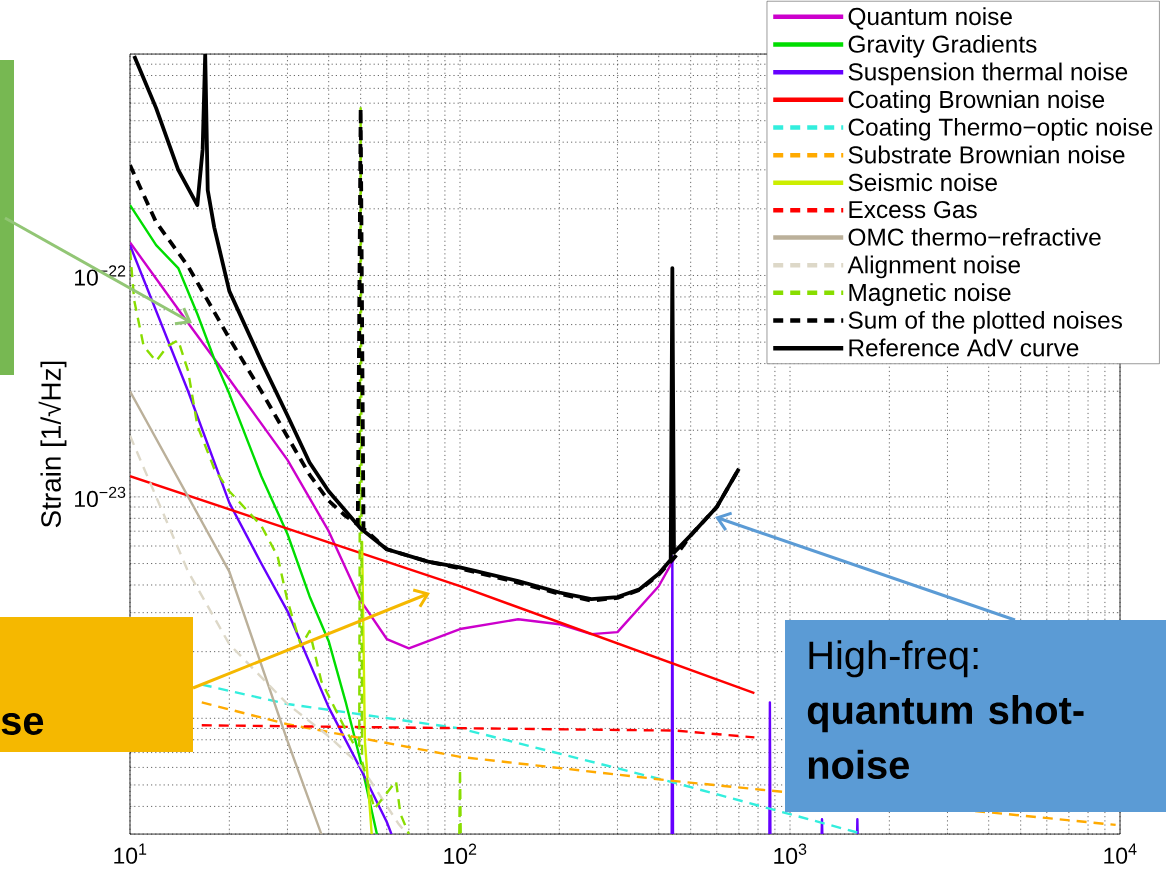  I want to click on legend-label: Seismic noise, so click(922, 182).